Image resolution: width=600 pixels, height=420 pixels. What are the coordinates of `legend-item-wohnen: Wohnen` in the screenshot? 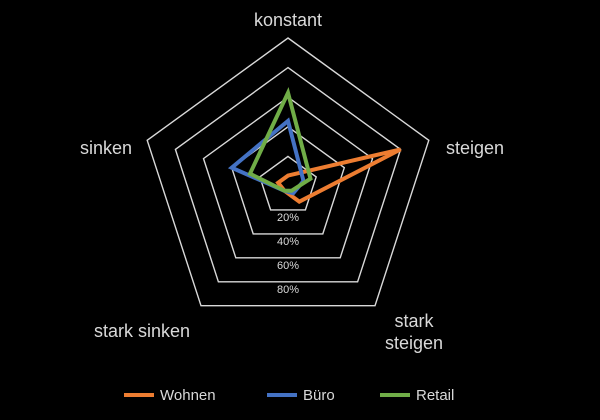 It's located at (170, 395).